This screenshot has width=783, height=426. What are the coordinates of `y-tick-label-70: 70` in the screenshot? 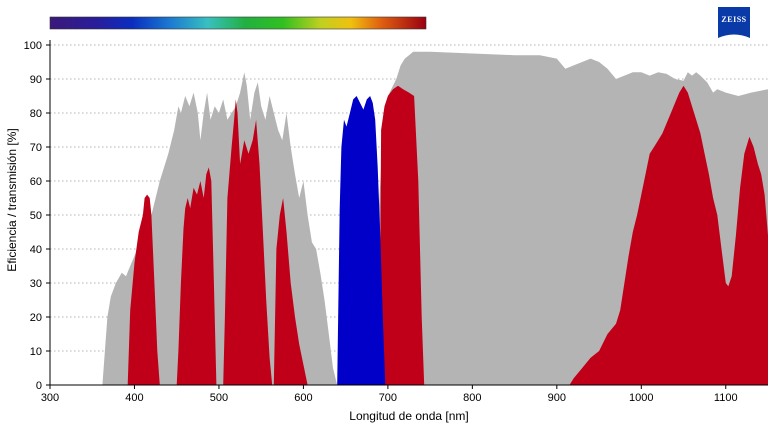 It's located at (36, 148).